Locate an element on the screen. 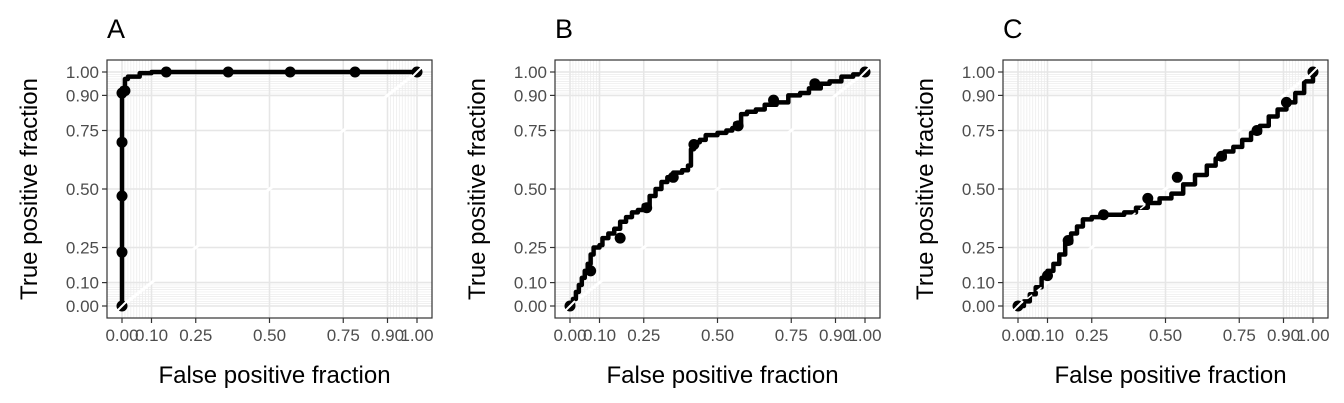  panel-label: A is located at coordinates (116, 29).